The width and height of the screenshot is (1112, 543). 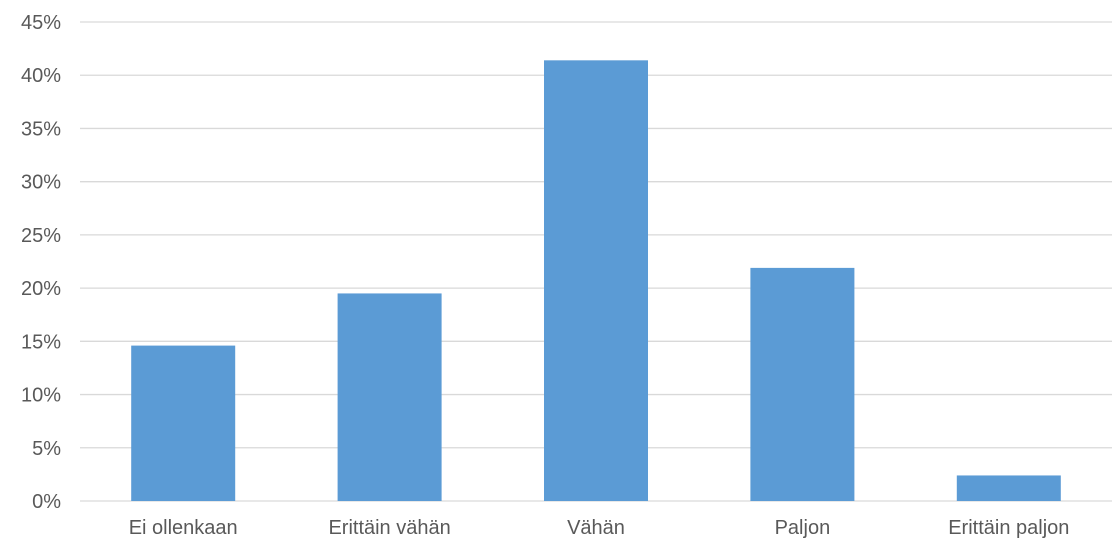 What do you see at coordinates (46, 502) in the screenshot?
I see `y-tick-label: 0%` at bounding box center [46, 502].